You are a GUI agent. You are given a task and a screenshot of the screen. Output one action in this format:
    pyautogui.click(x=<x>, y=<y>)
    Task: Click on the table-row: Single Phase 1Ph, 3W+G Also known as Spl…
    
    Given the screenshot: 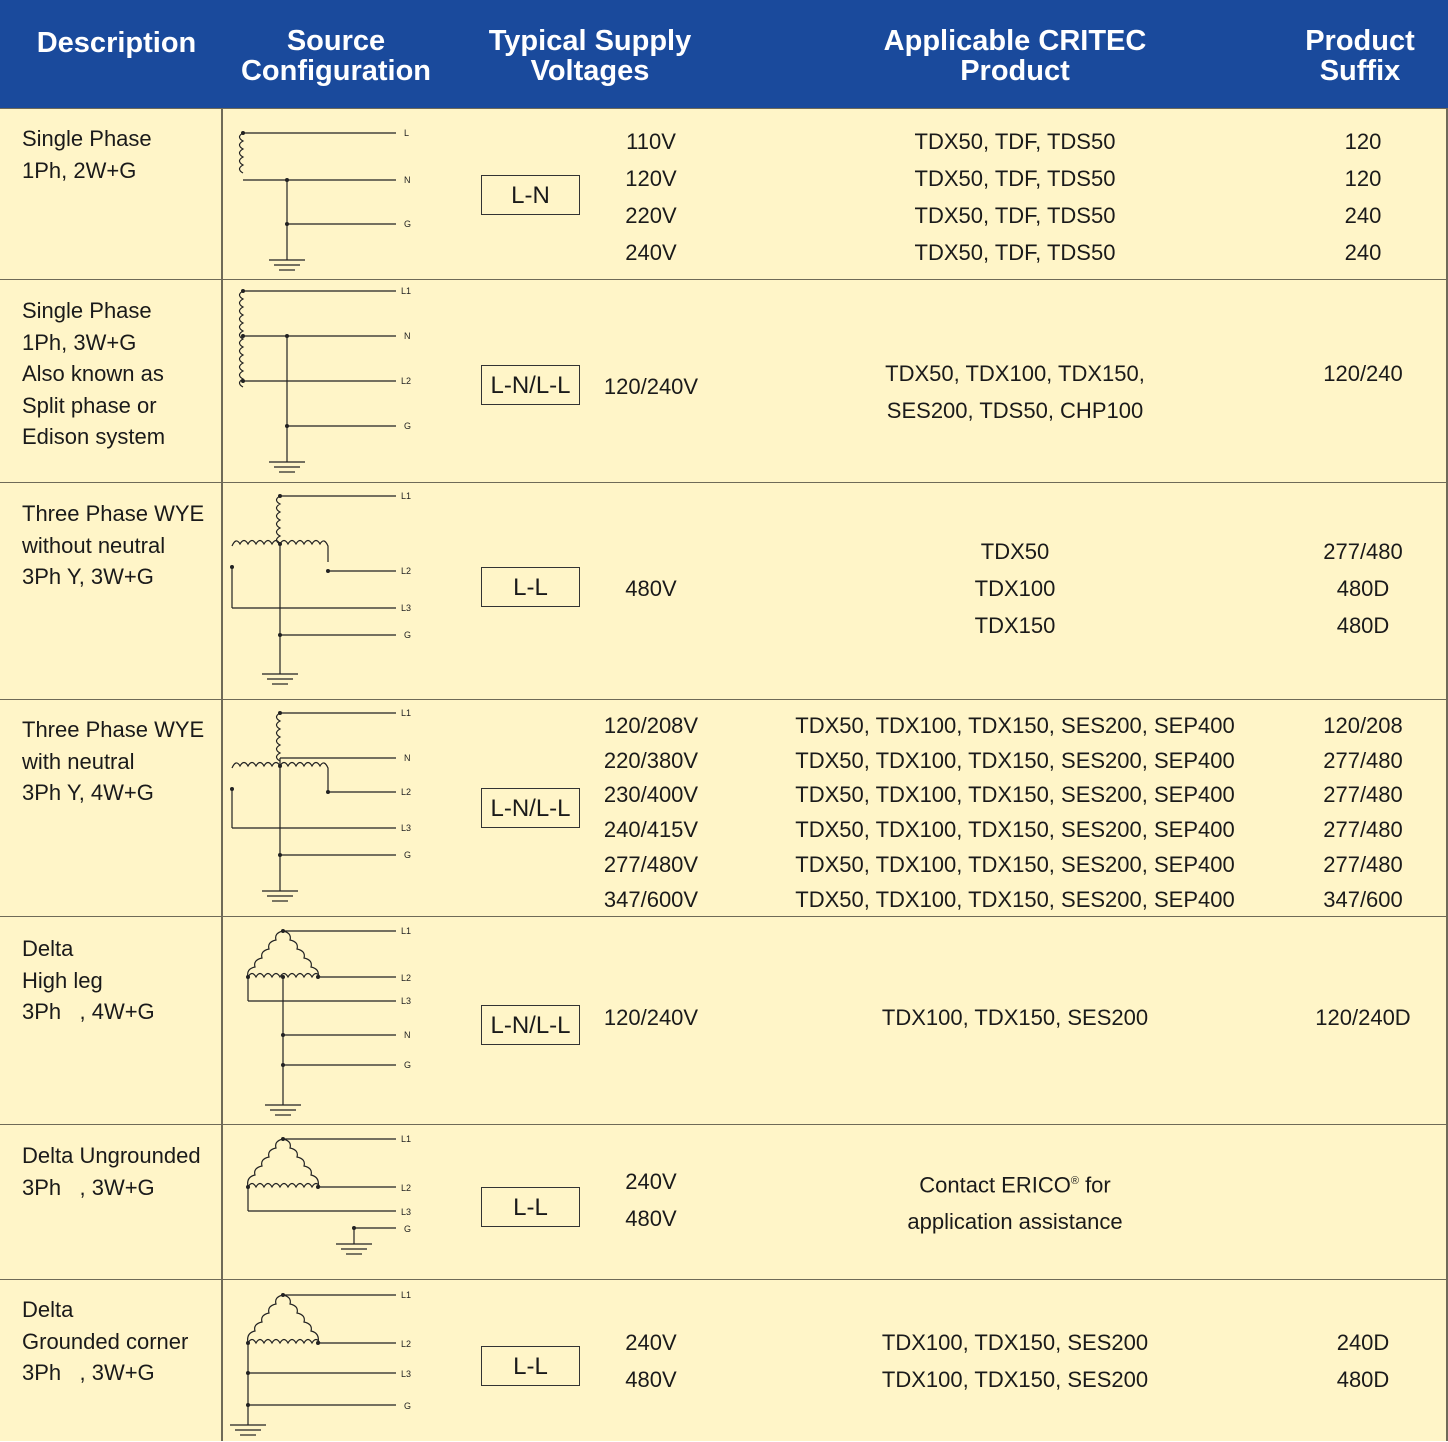 What is the action you would take?
    pyautogui.click(x=724, y=381)
    